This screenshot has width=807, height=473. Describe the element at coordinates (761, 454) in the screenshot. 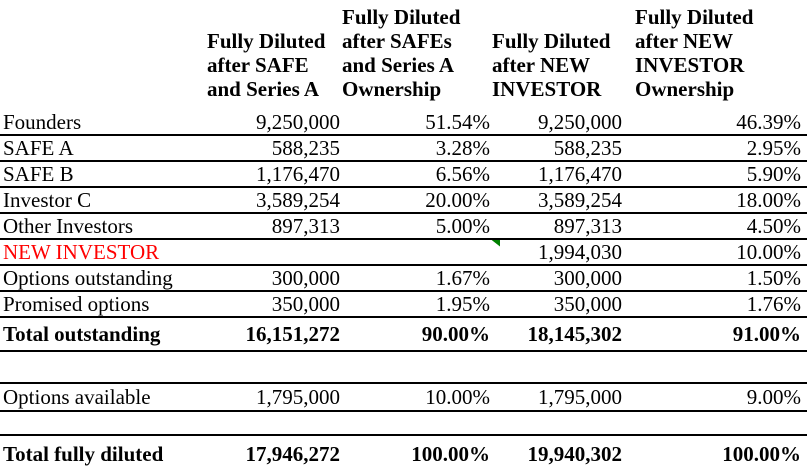

I see `cell-pct-after-new-investor: 100.00%` at that location.